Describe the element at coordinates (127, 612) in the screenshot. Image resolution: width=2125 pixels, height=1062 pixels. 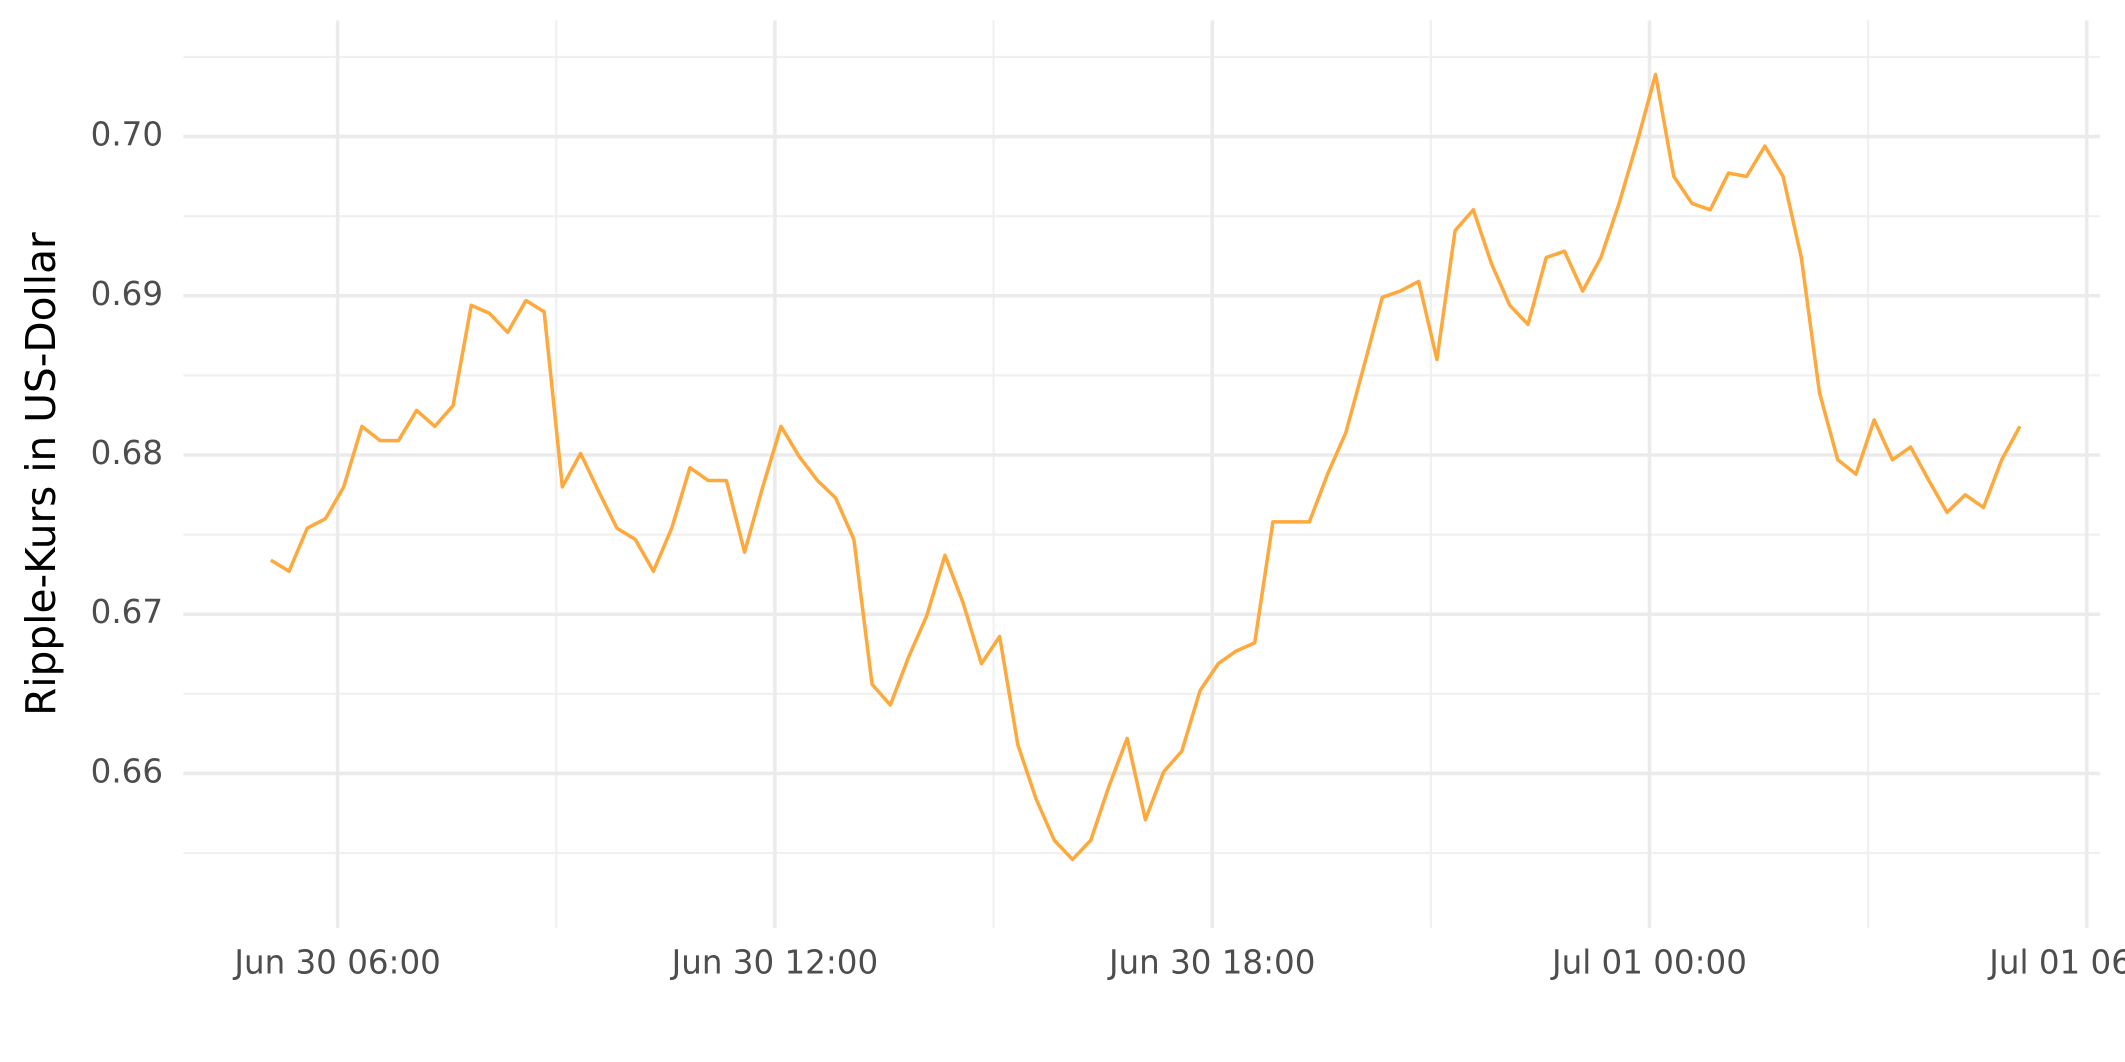
I see `y-tick-label: 0.67` at that location.